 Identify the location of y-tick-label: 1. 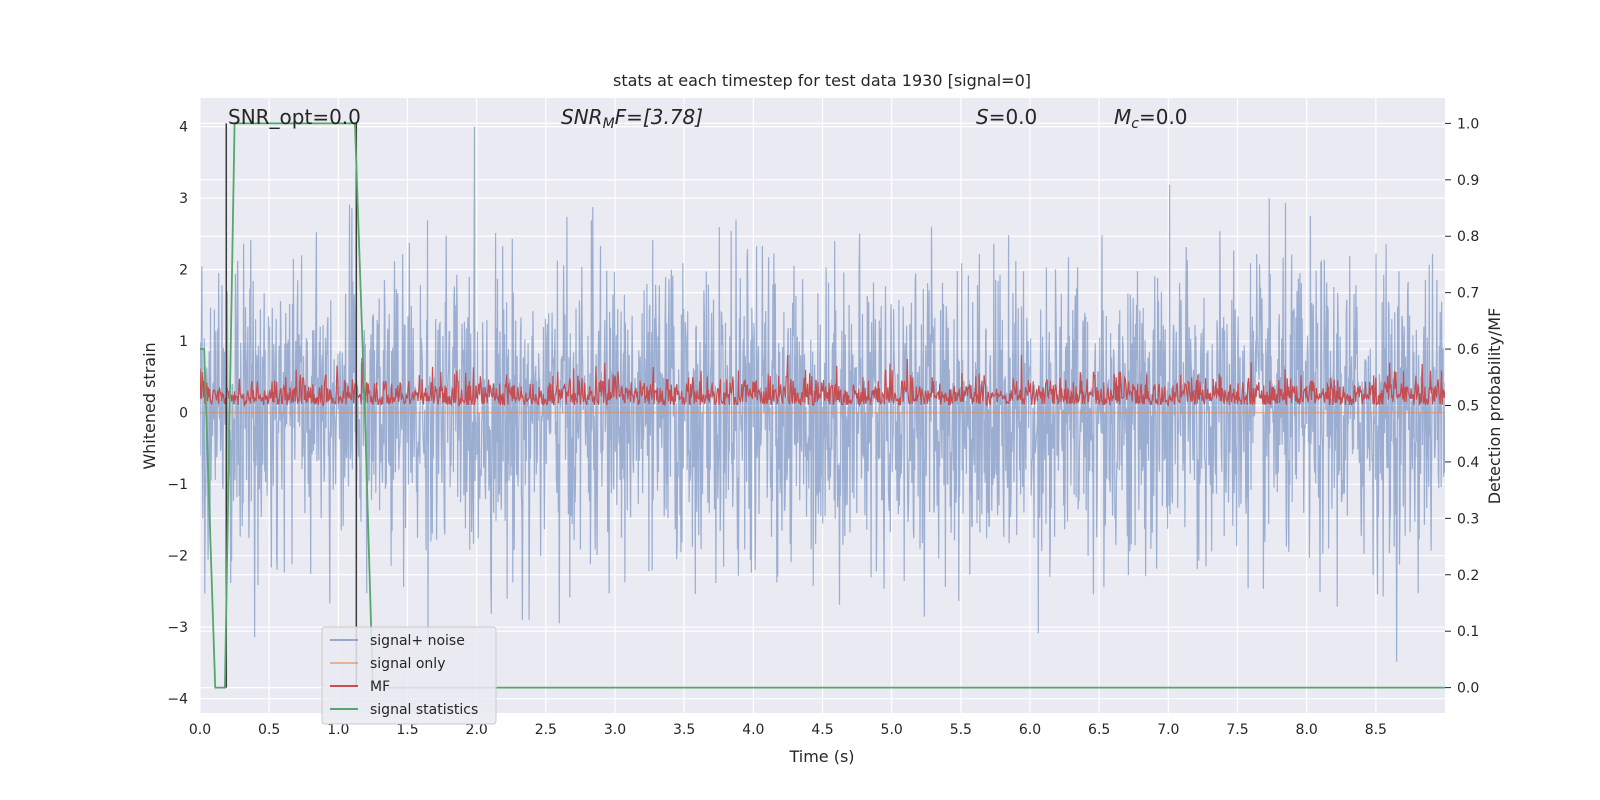
(183, 342).